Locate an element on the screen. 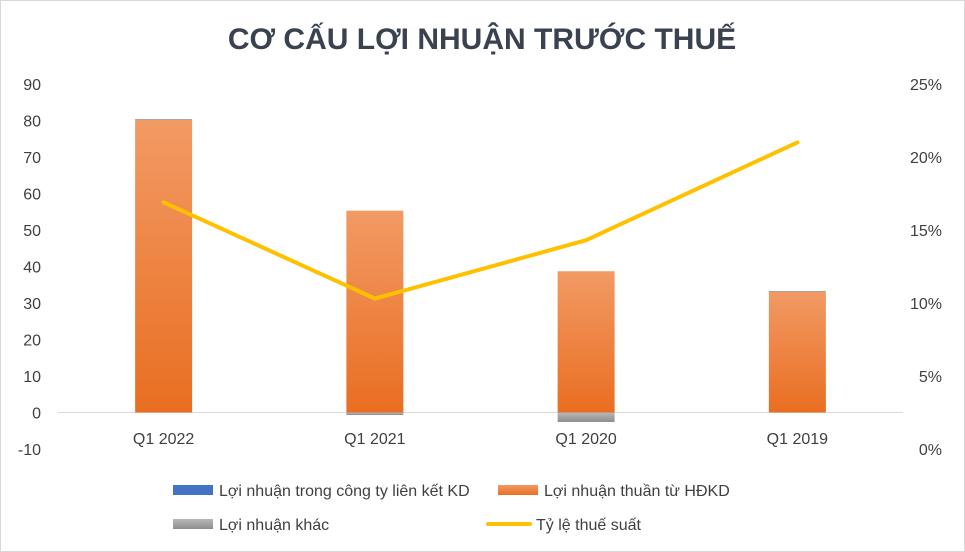  y-right-tick-label: 25% is located at coordinates (926, 85).